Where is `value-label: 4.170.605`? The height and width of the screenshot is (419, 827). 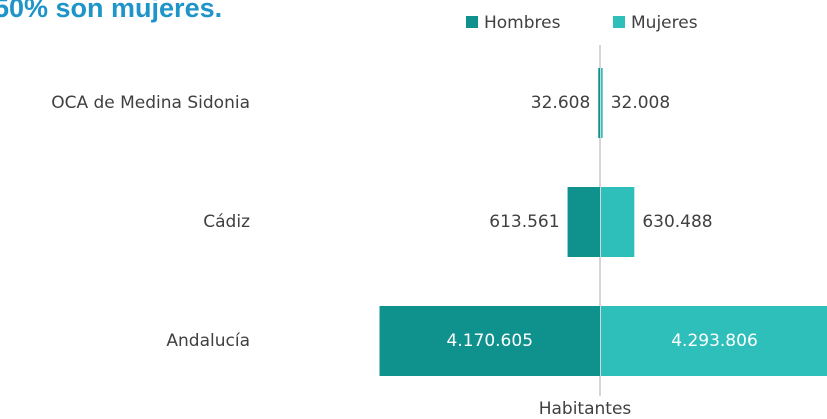
value-label: 4.170.605 is located at coordinates (489, 341).